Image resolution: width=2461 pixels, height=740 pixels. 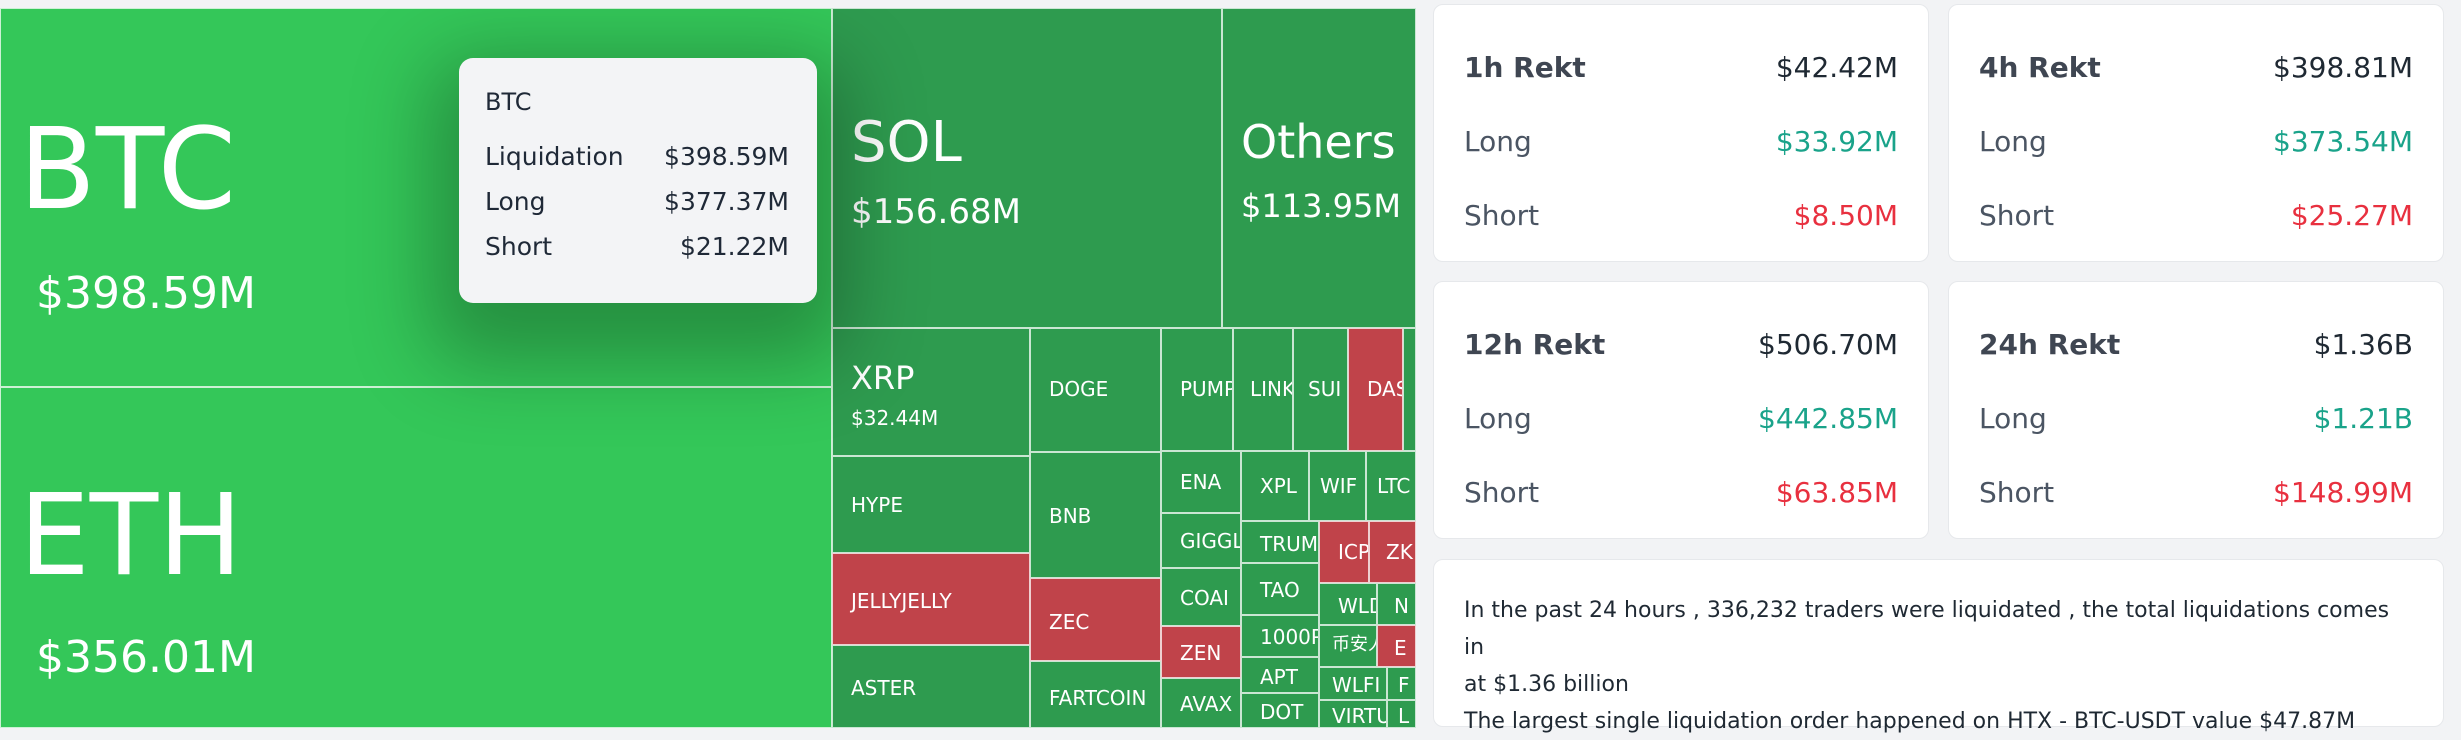 I want to click on treemap-tile-xpl: XPL, so click(x=1275, y=486).